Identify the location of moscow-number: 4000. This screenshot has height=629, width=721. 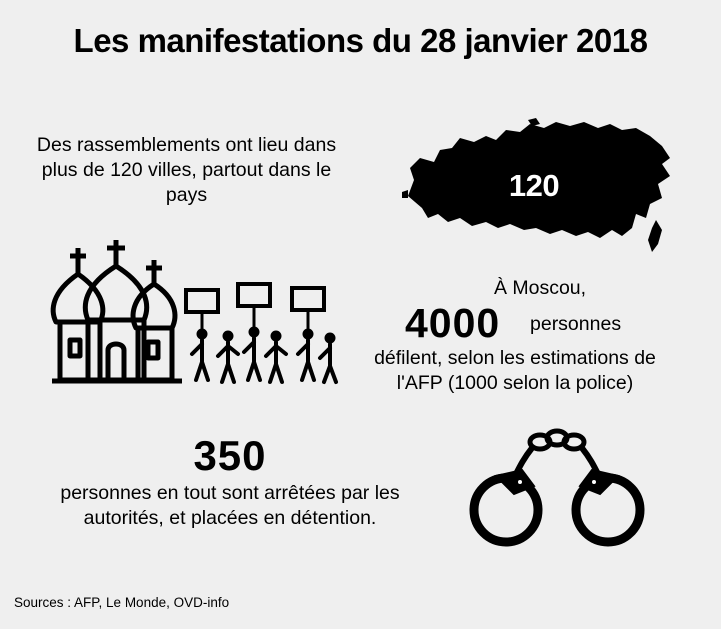
(453, 323).